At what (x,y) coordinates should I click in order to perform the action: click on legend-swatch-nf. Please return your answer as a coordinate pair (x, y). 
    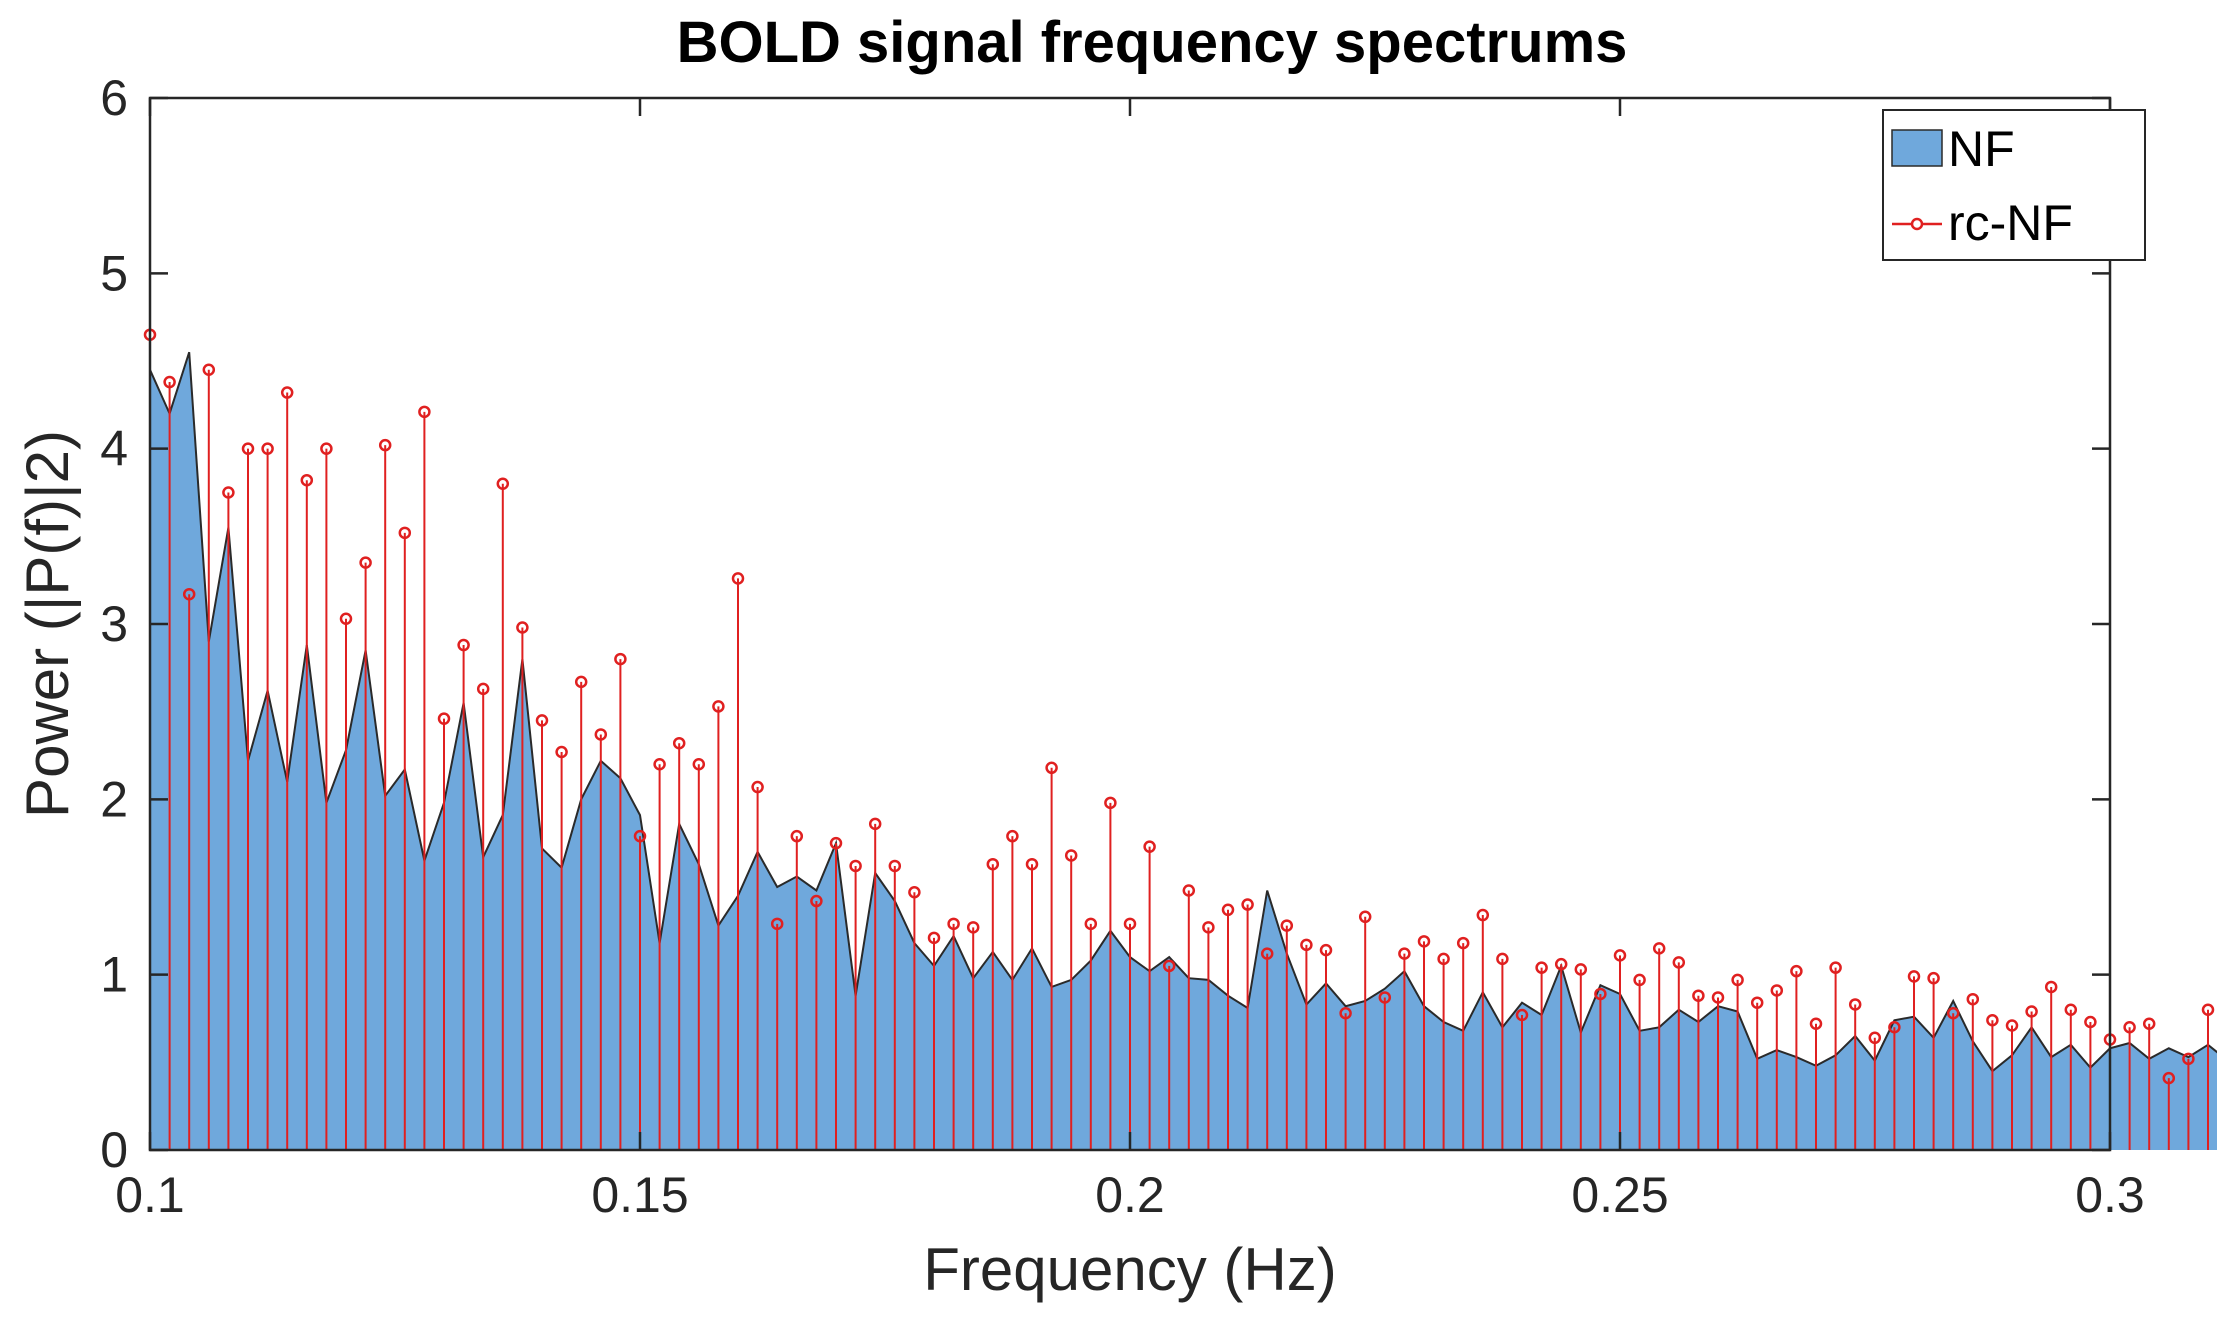
    Looking at the image, I should click on (1917, 148).